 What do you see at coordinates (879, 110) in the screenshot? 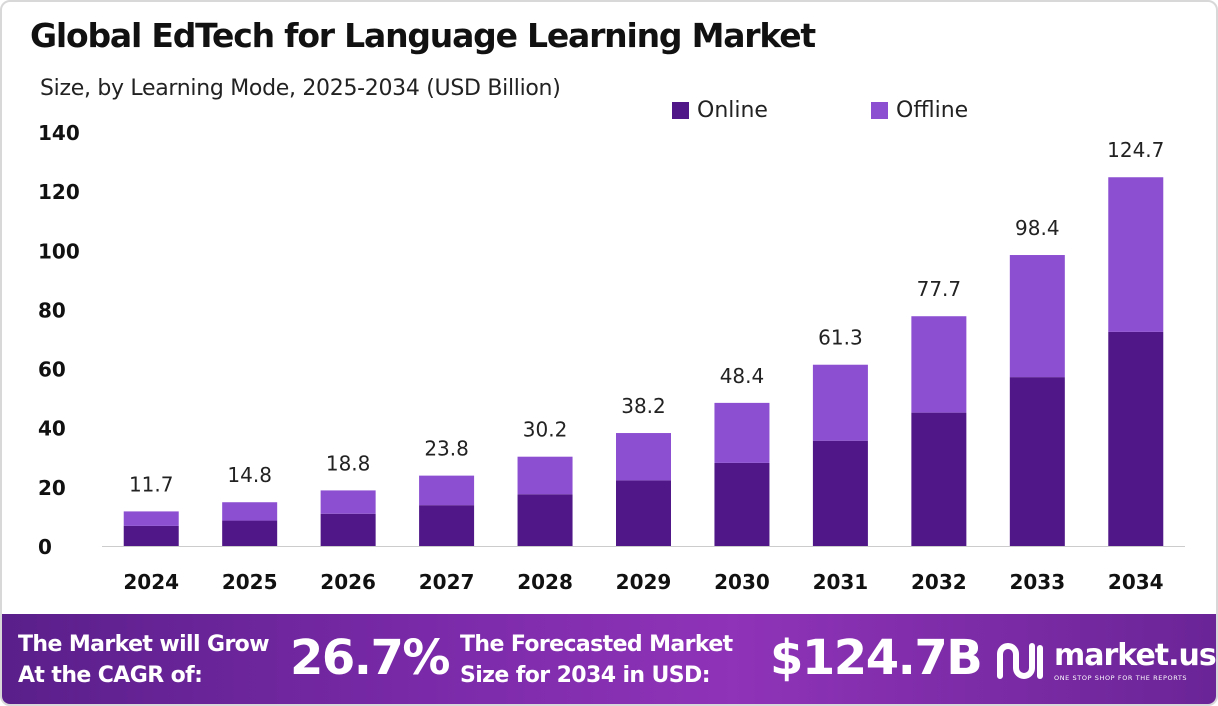
I see `legend-swatch-offline` at bounding box center [879, 110].